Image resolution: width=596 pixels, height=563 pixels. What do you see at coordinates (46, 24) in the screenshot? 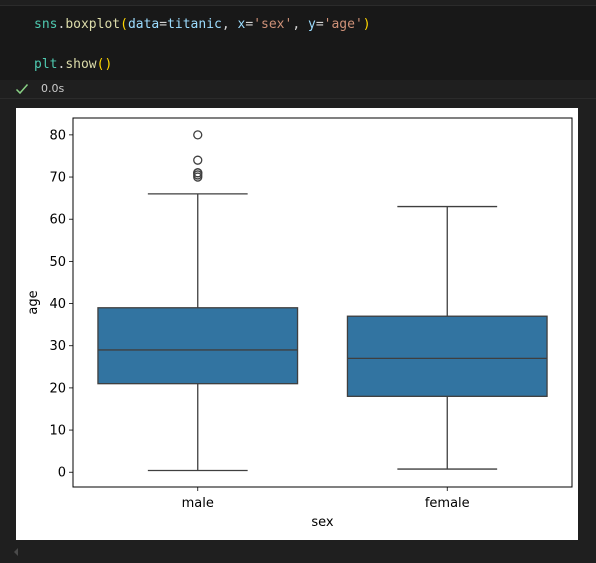
I see `code-token: sns` at bounding box center [46, 24].